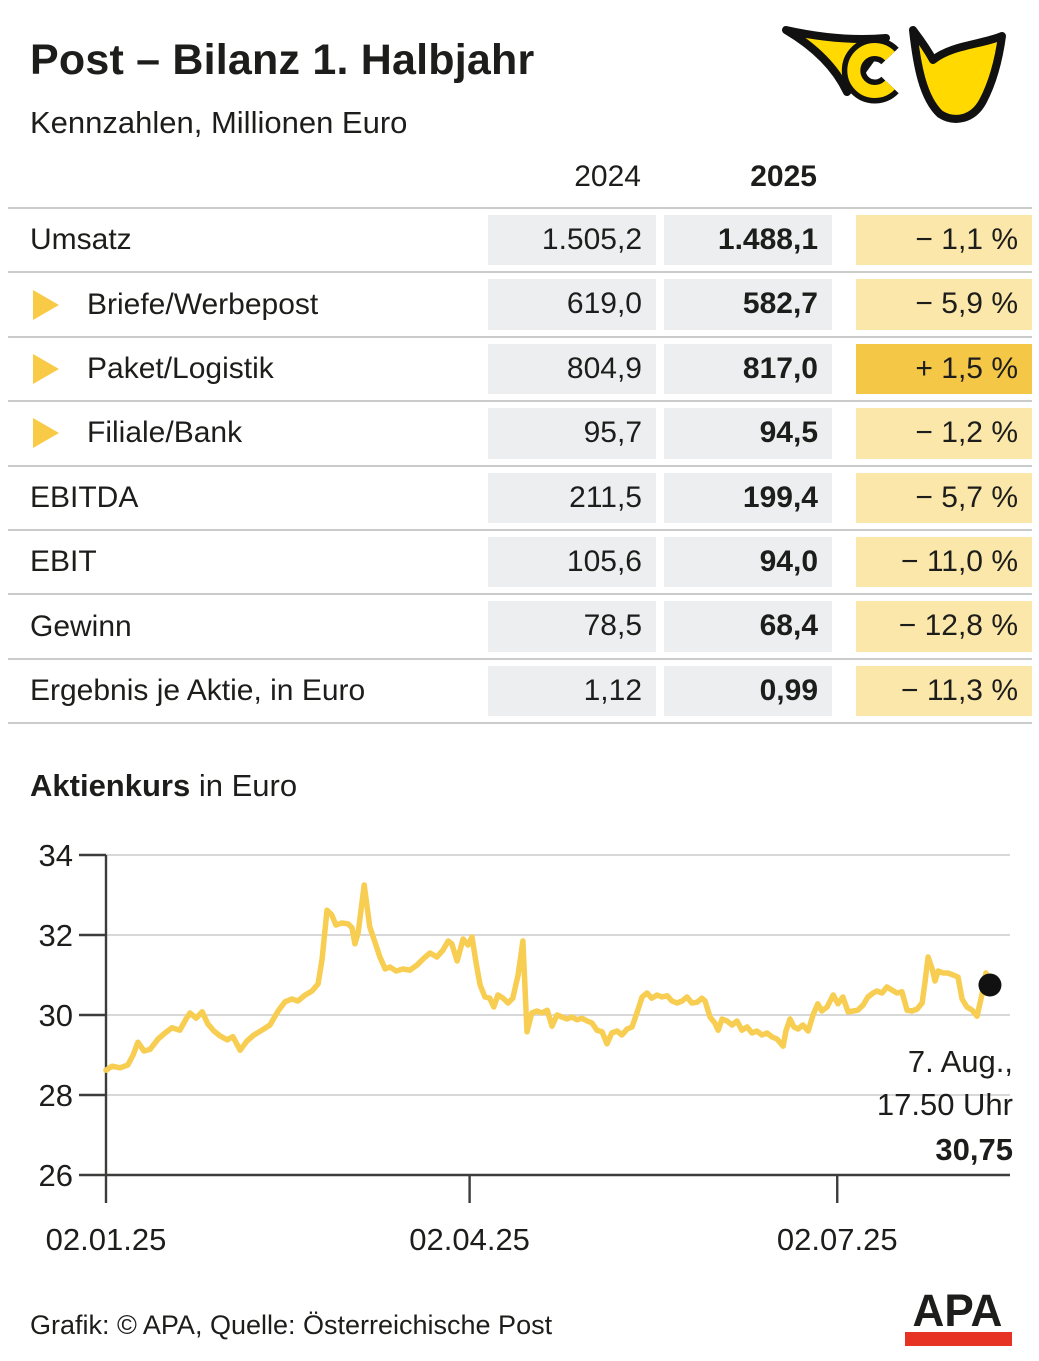 This screenshot has width=1039, height=1361. I want to click on value-2024: 95,7, so click(572, 433).